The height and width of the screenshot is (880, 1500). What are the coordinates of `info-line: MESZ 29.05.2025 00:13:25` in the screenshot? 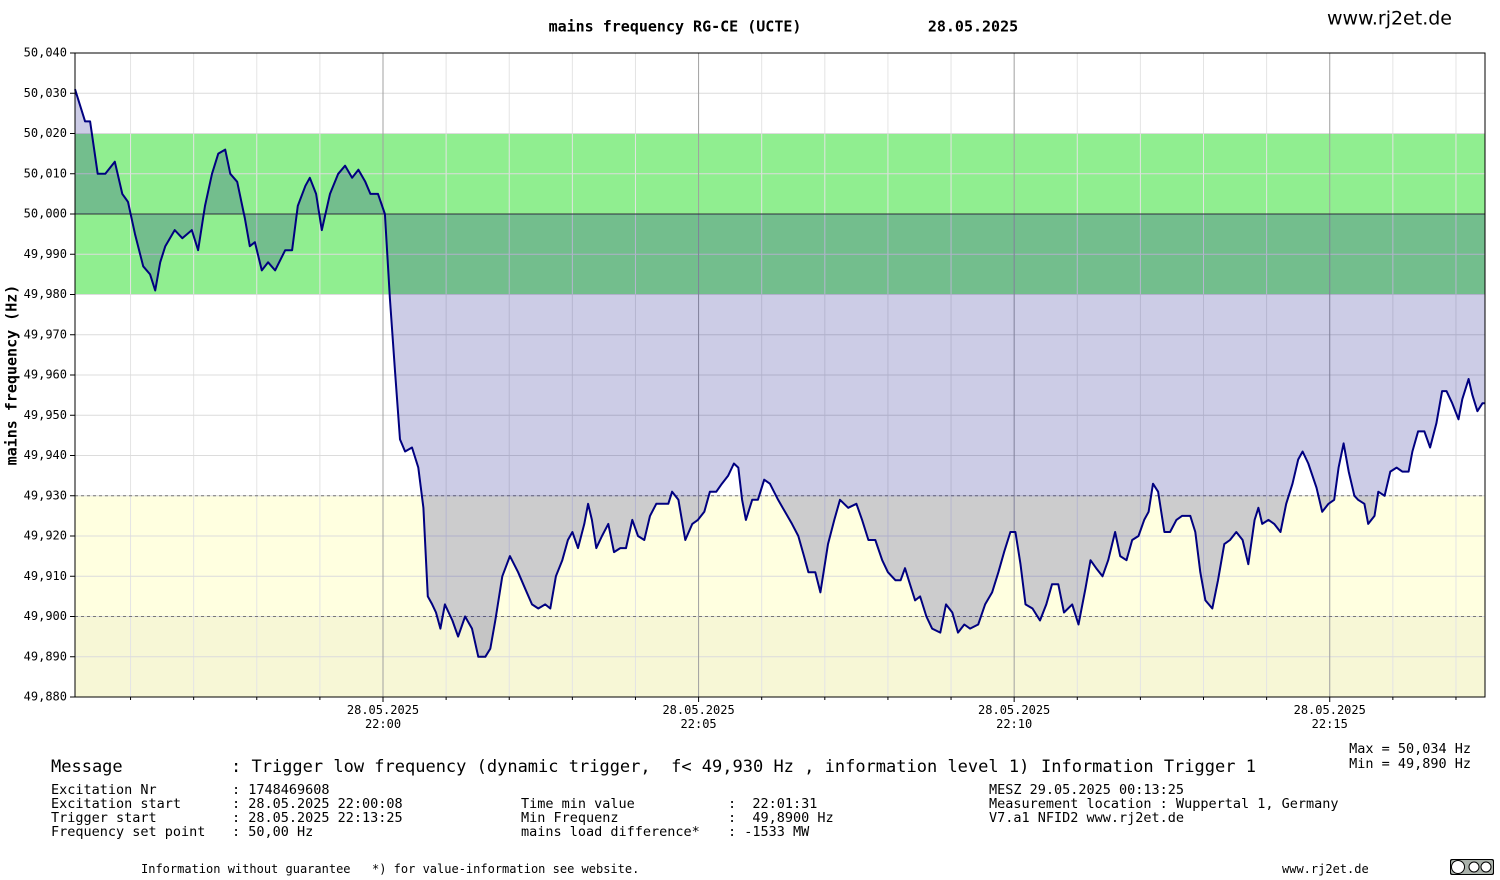 It's located at (1087, 790).